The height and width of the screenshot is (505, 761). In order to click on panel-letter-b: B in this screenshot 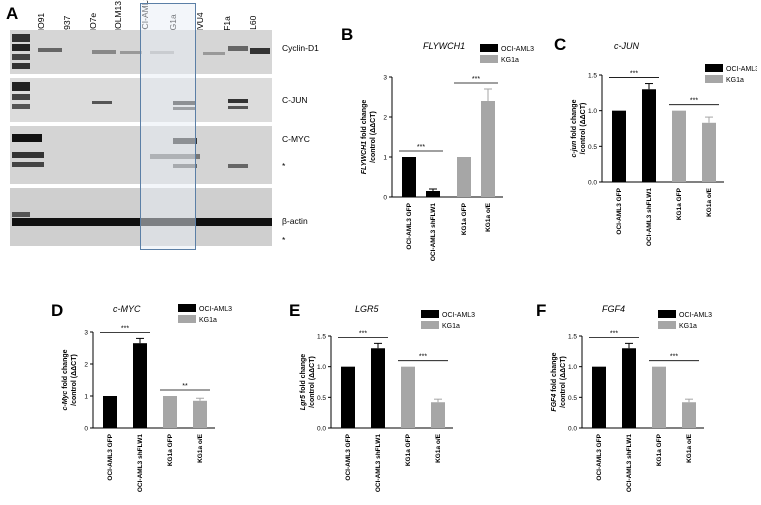, I will do `click(347, 34)`.